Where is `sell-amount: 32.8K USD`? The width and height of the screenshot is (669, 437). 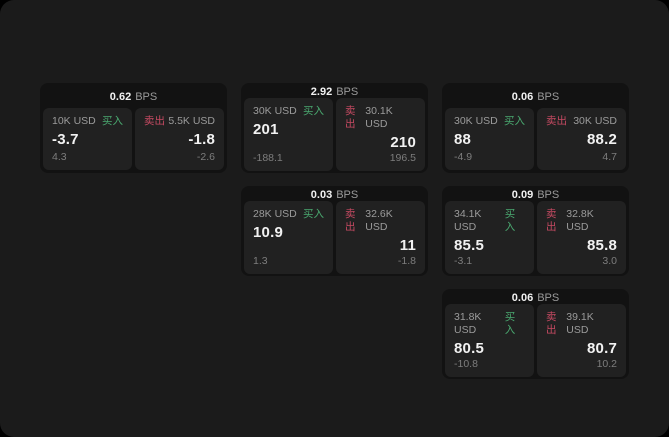 sell-amount: 32.8K USD is located at coordinates (580, 220).